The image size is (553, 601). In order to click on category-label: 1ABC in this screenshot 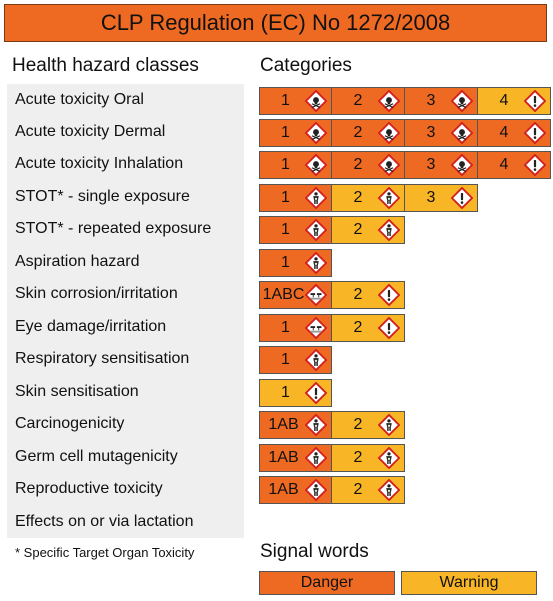, I will do `click(283, 294)`.